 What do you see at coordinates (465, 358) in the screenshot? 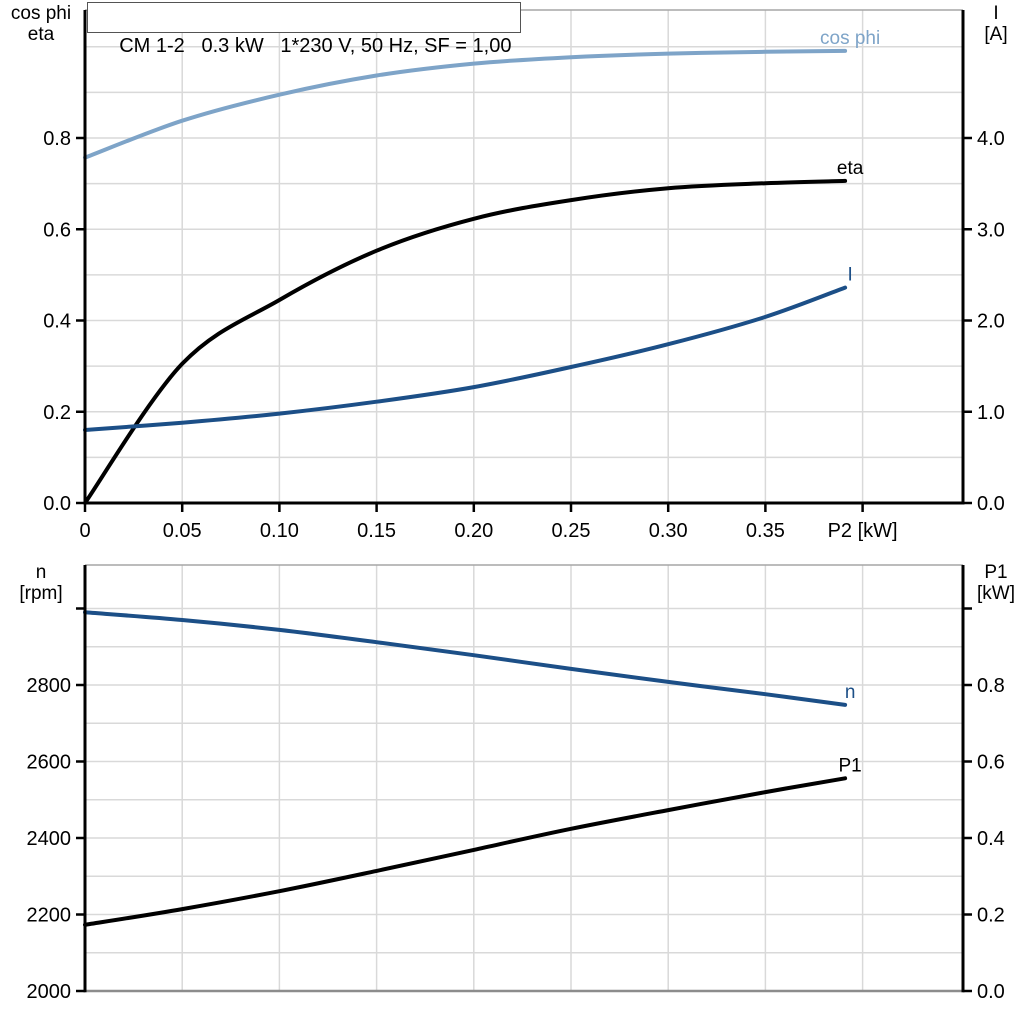
I see `series-curve-i` at bounding box center [465, 358].